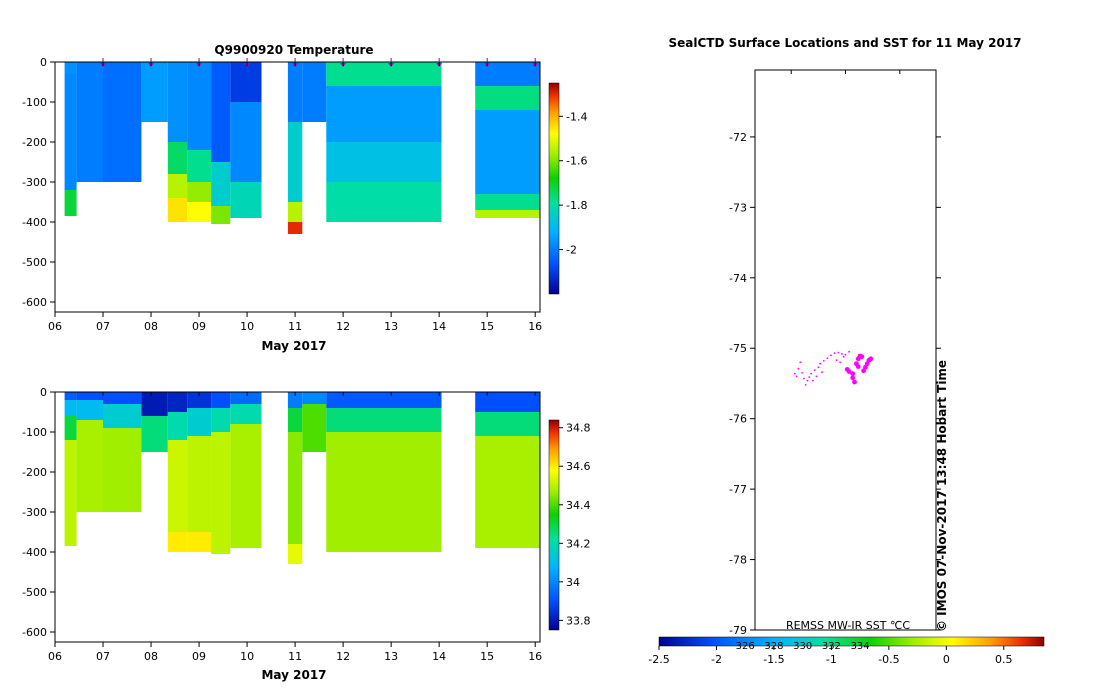 This screenshot has width=1099, height=700. What do you see at coordinates (738, 348) in the screenshot?
I see `y-tick-label: -75` at bounding box center [738, 348].